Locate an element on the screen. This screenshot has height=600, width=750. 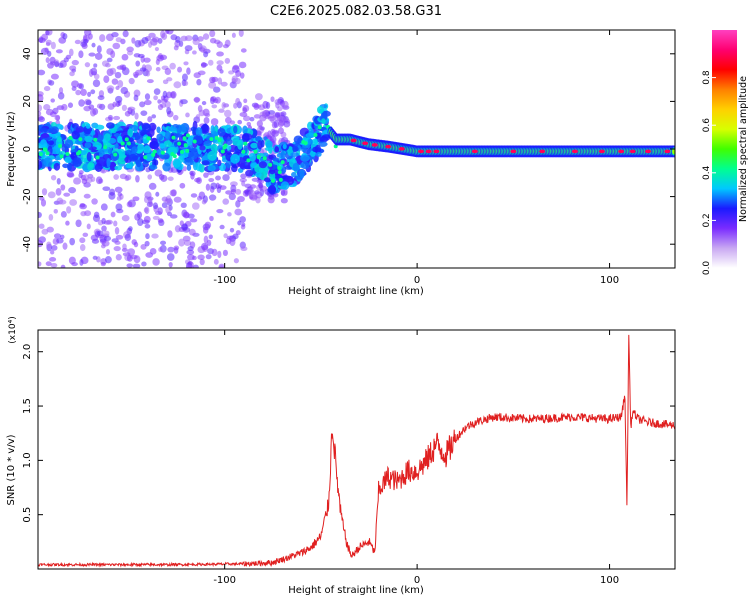
colorbar-gradient is located at coordinates (724, 149).